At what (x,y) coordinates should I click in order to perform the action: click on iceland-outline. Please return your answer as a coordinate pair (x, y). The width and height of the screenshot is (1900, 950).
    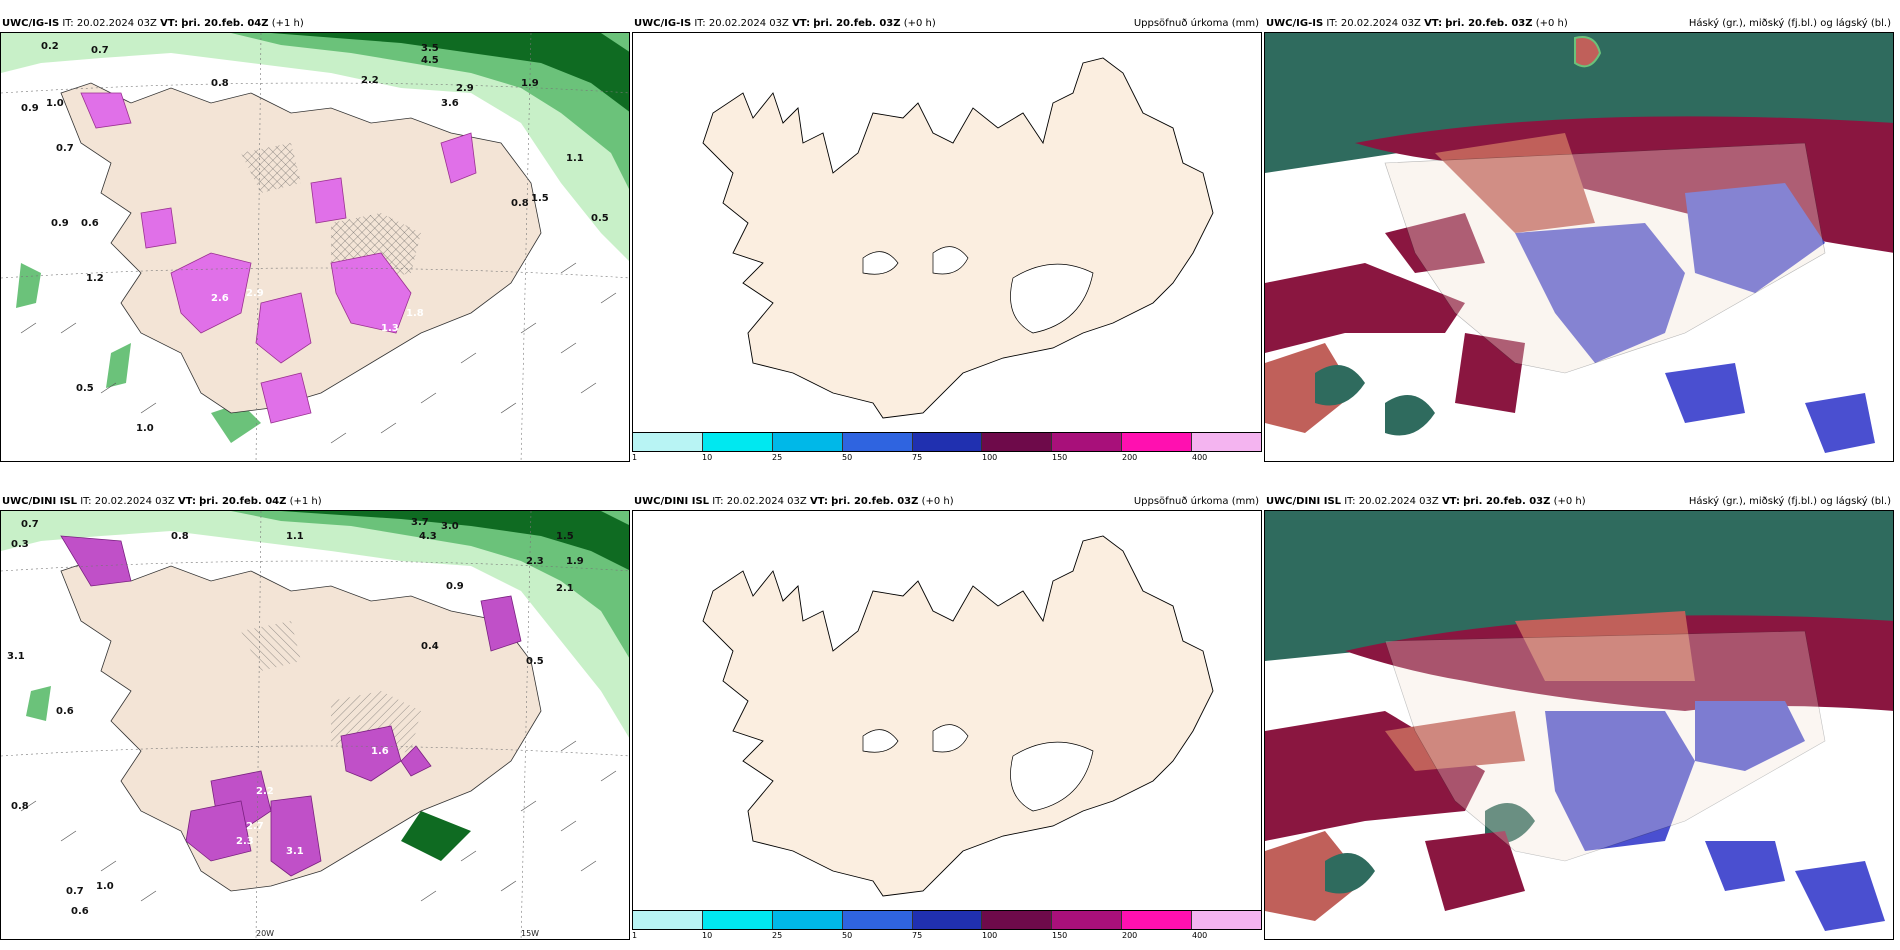
    Looking at the image, I should click on (947, 715).